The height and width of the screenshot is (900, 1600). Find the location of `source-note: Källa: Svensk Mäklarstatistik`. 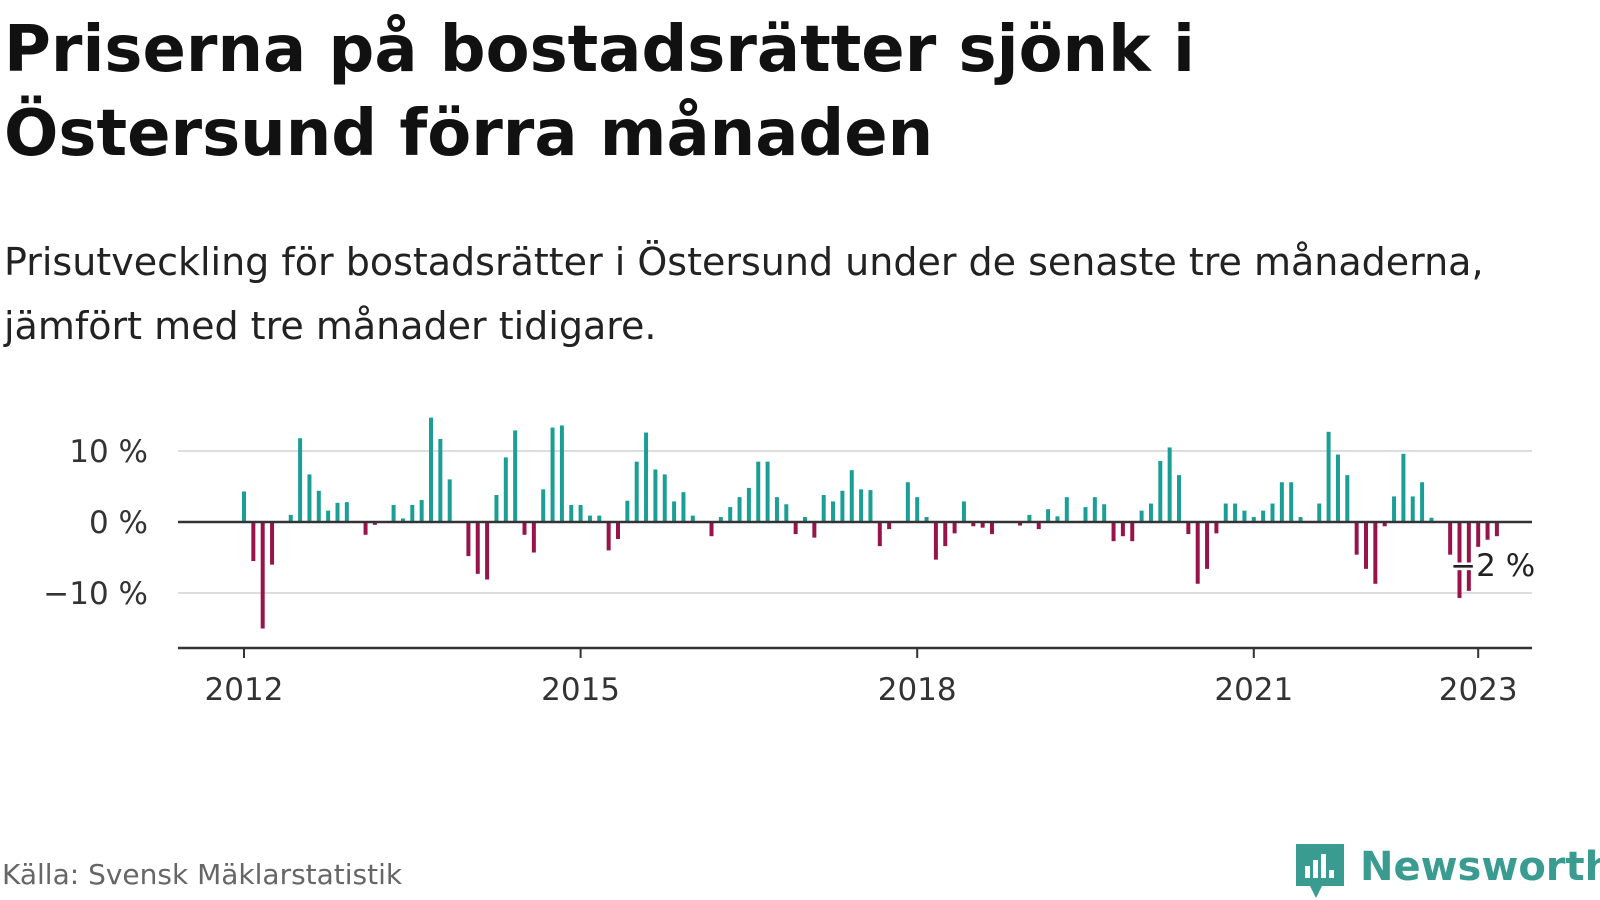

source-note: Källa: Svensk Mäklarstatistik is located at coordinates (202, 874).